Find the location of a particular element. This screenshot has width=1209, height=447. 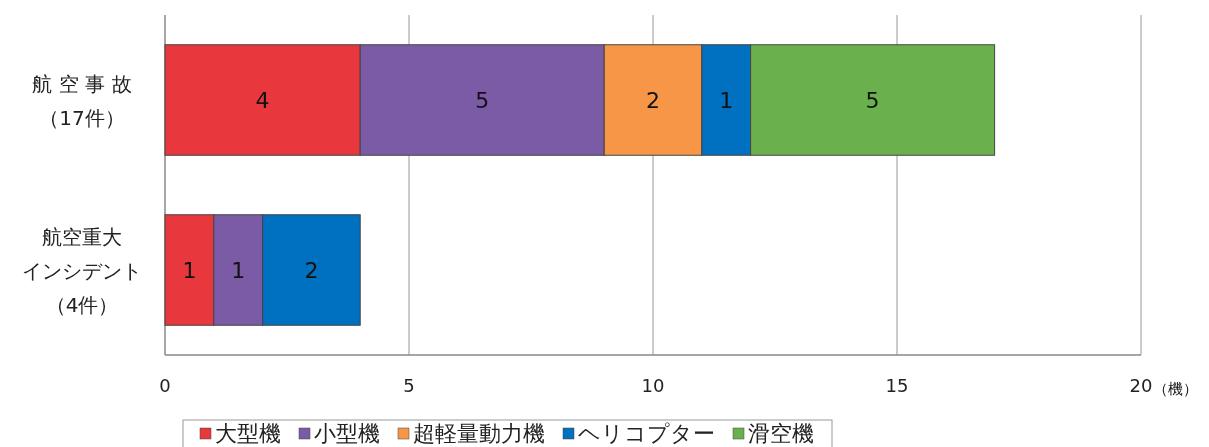

x-tick-label: 0 is located at coordinates (165, 385).